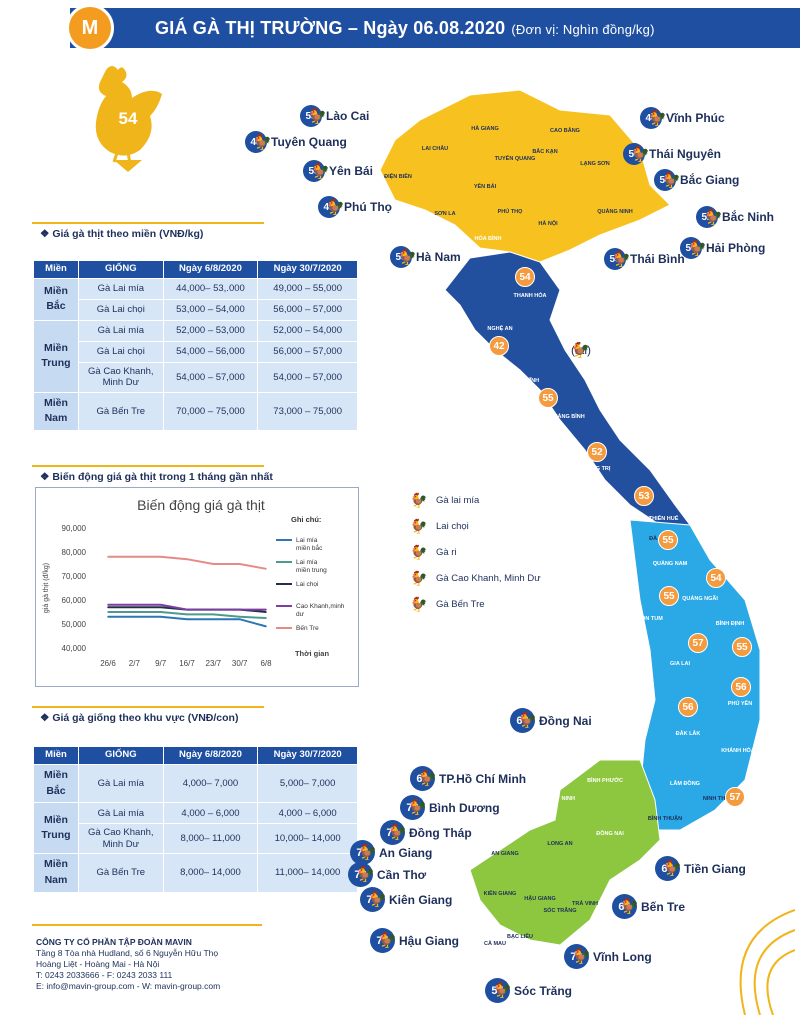 This screenshot has width=800, height=1015. Describe the element at coordinates (665, 180) in the screenshot. I see `price-badge: 54` at that location.